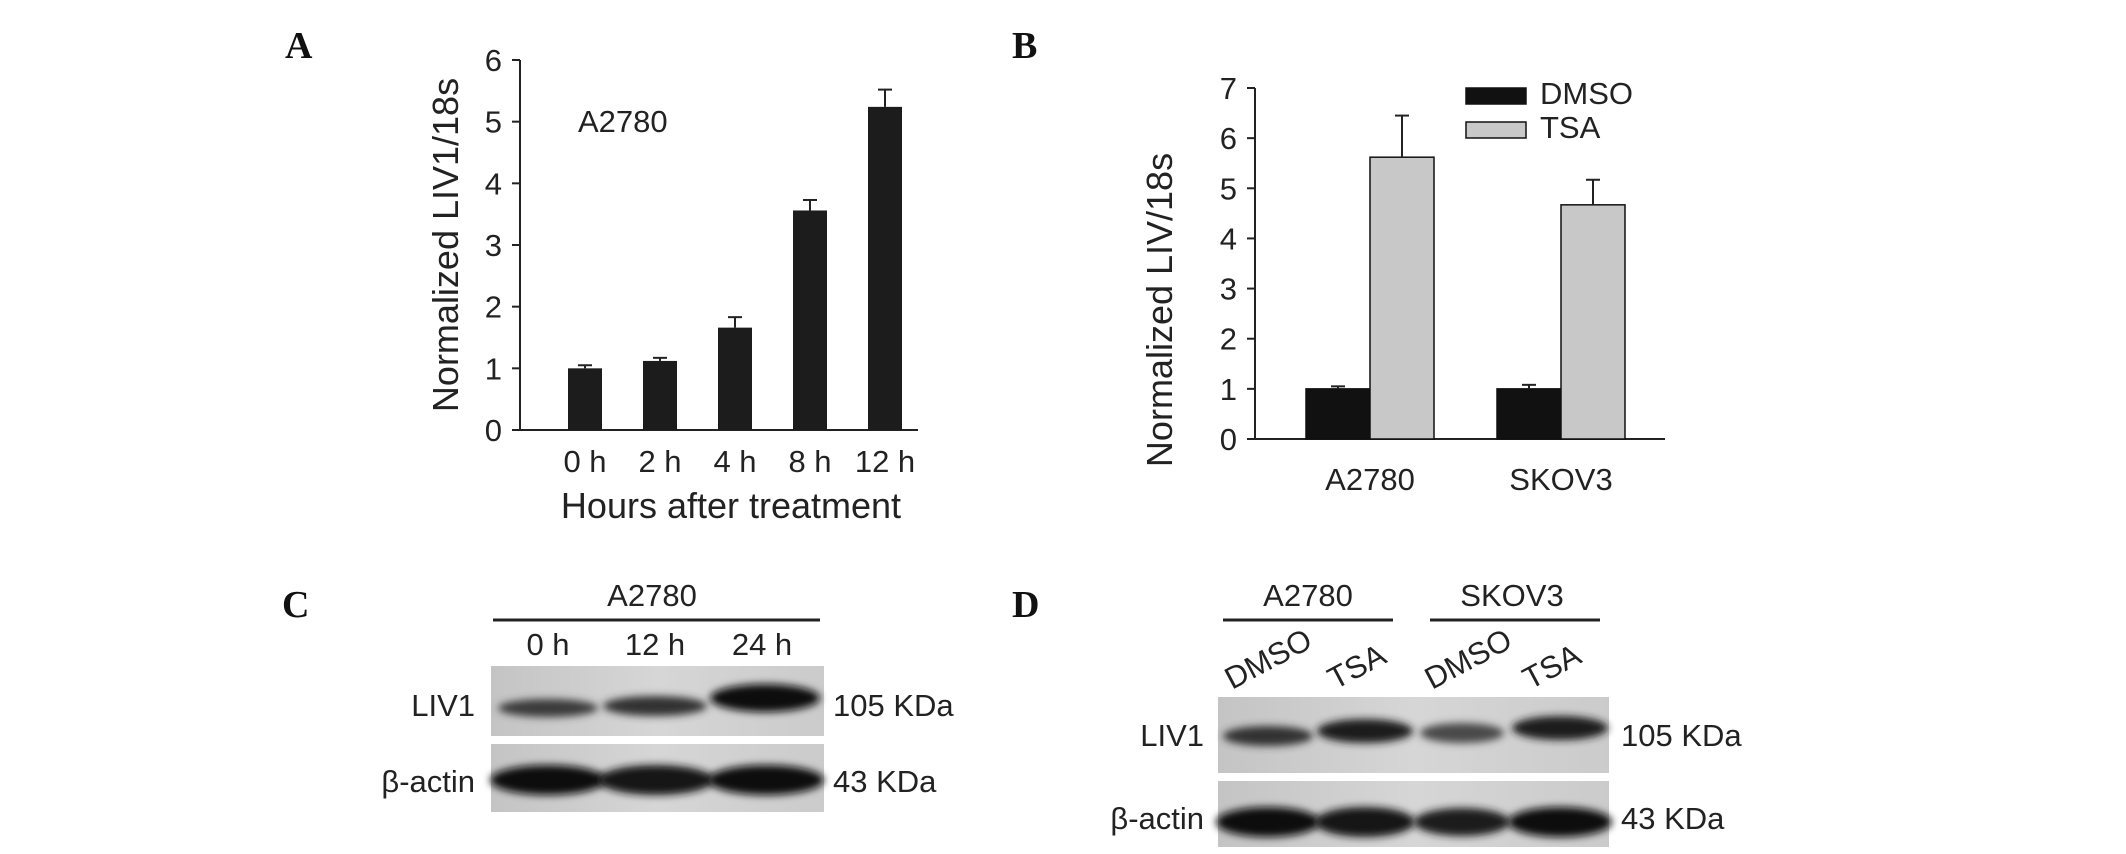  Describe the element at coordinates (652, 595) in the screenshot. I see `panel-c-group-label: A2780` at that location.